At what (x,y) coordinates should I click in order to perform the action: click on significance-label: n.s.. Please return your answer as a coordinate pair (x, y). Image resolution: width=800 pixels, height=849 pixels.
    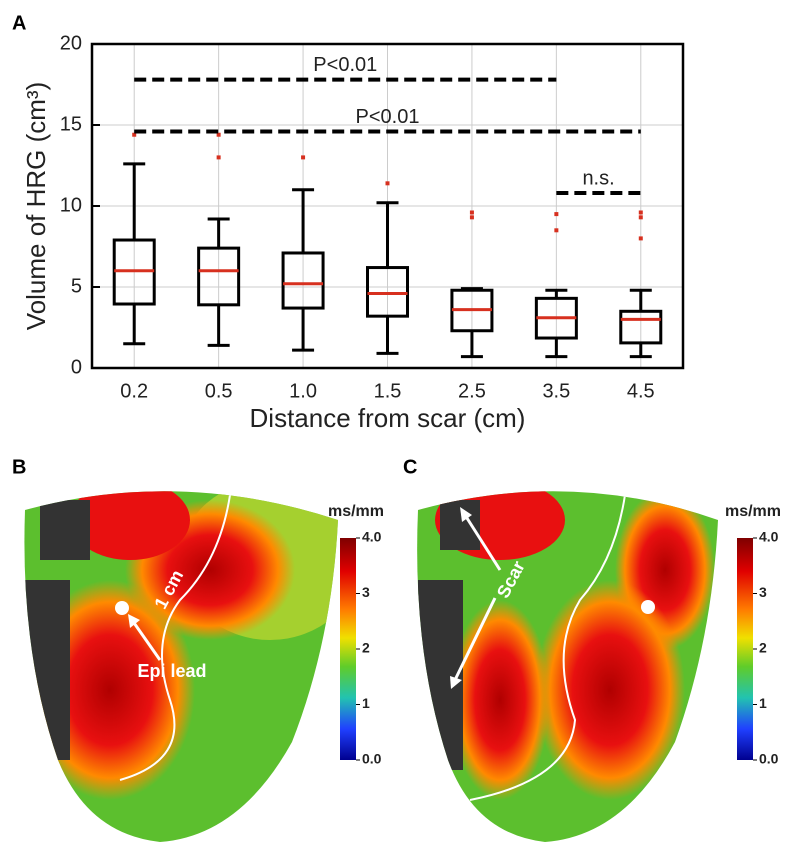
    Looking at the image, I should click on (598, 178).